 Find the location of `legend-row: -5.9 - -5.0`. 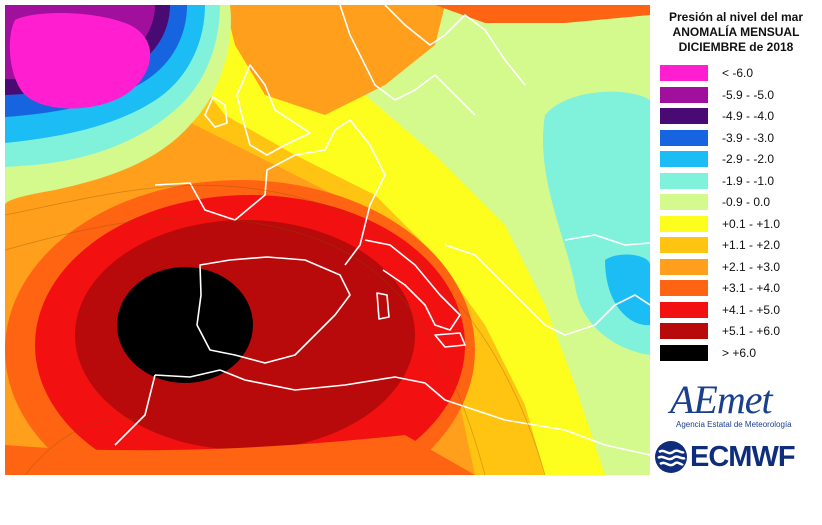

legend-row: -5.9 - -5.0 is located at coordinates (740, 95).